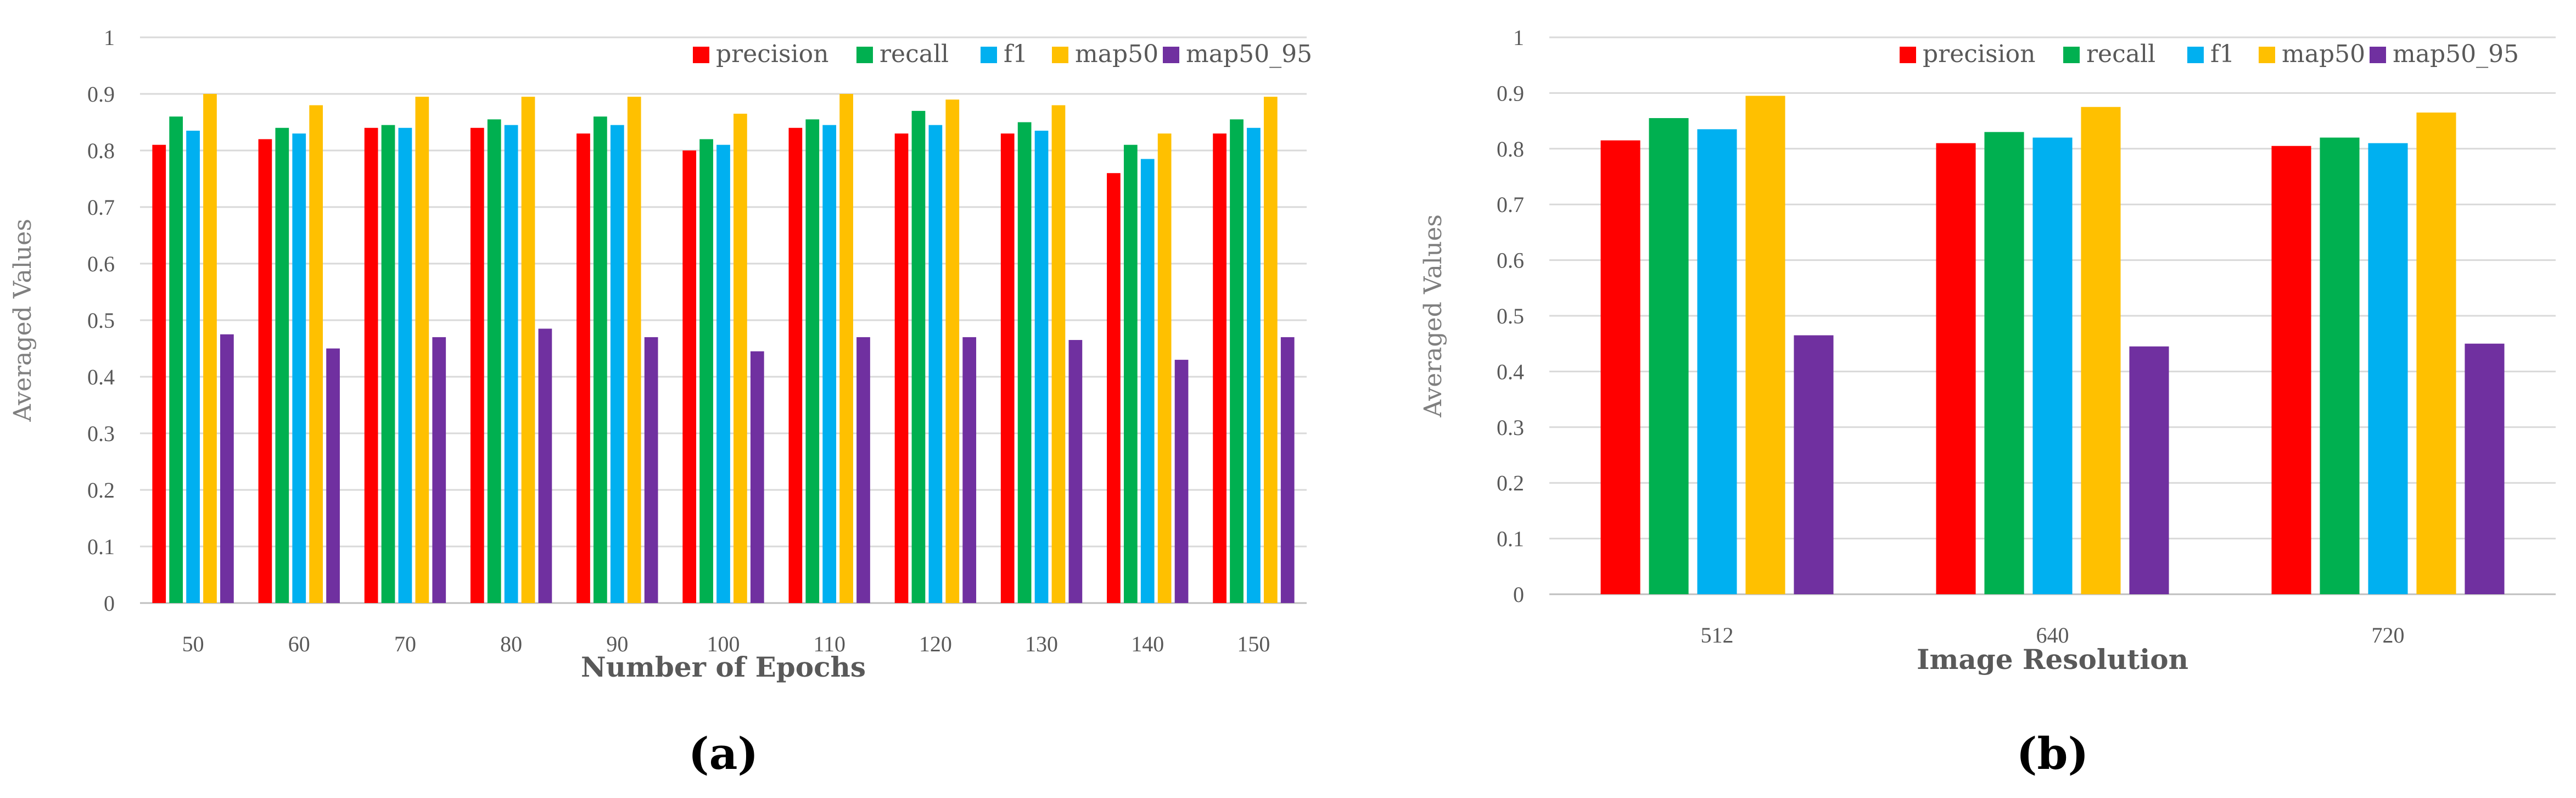 The height and width of the screenshot is (798, 2576). I want to click on x-tick-label: 140, so click(1148, 644).